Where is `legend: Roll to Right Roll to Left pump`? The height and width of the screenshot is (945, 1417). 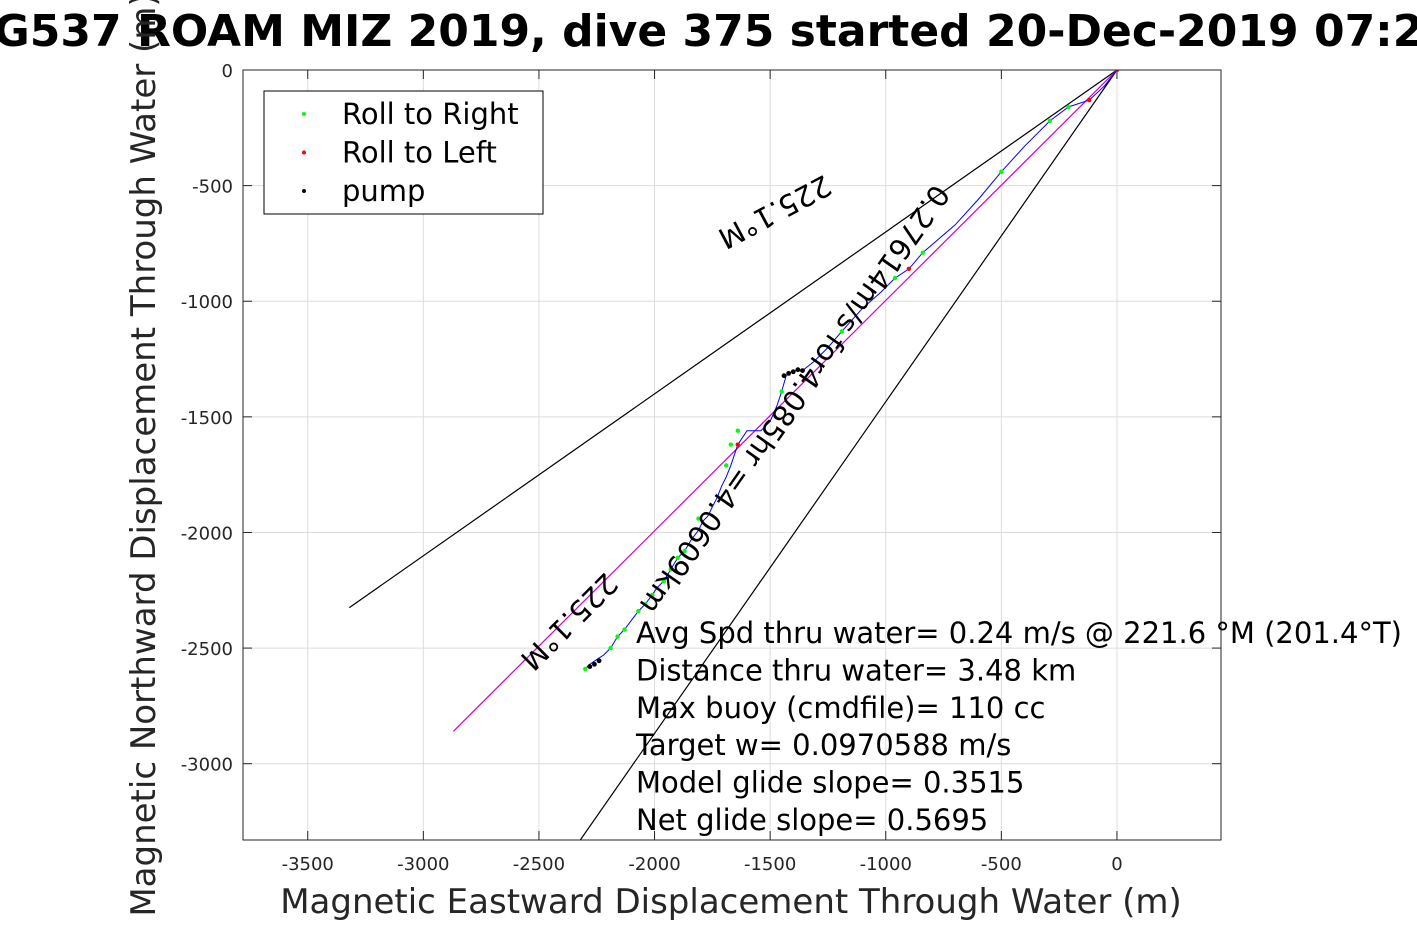
legend: Roll to Right Roll to Left pump is located at coordinates (403, 152).